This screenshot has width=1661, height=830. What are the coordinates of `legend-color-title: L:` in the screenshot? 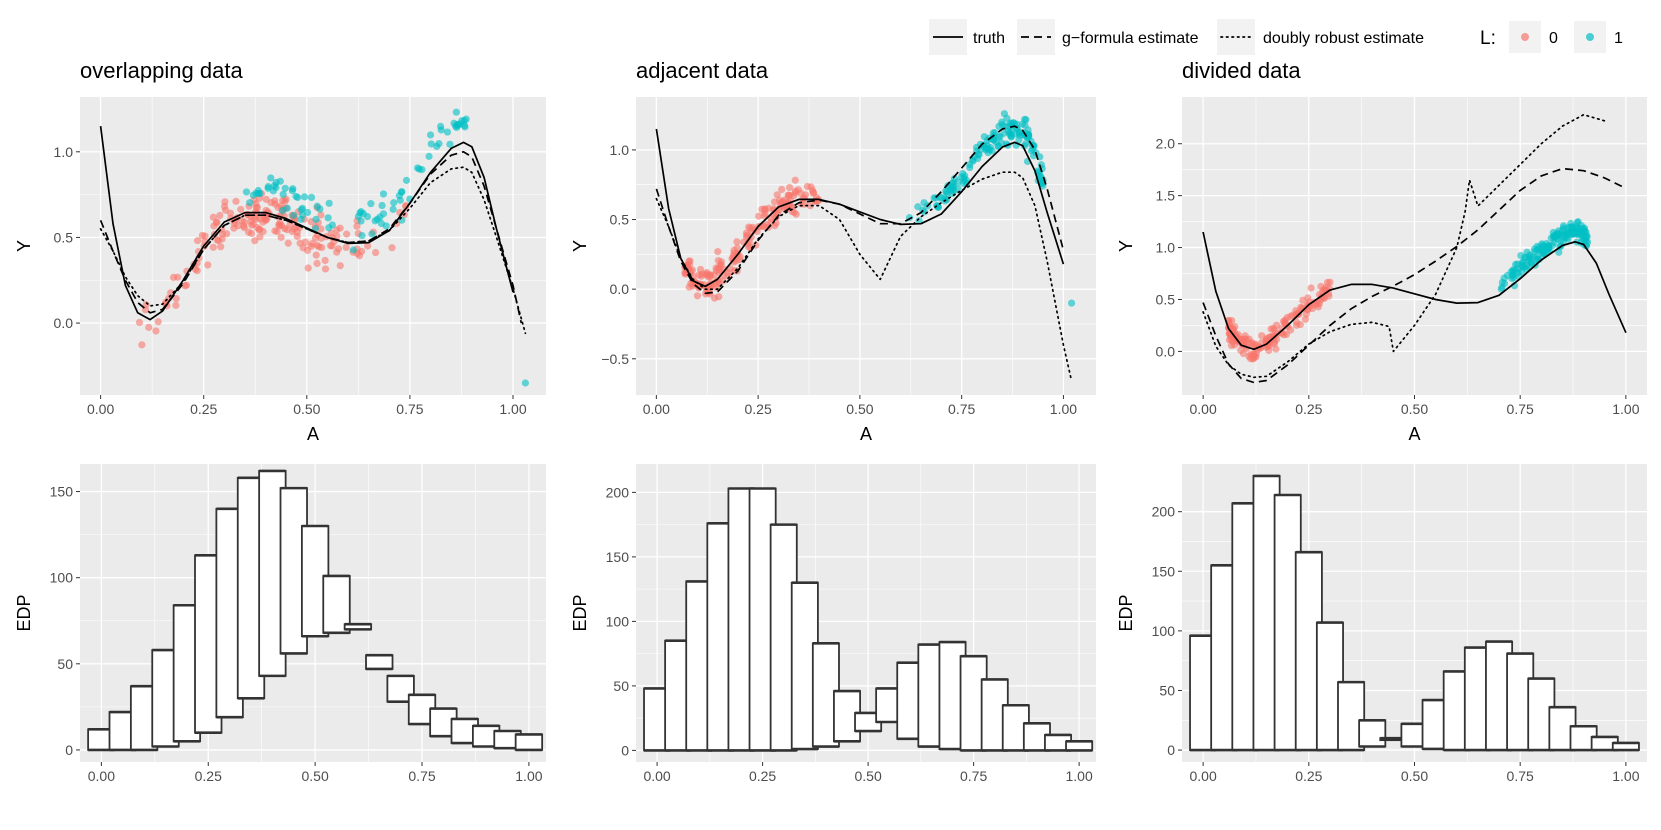 It's located at (1488, 38).